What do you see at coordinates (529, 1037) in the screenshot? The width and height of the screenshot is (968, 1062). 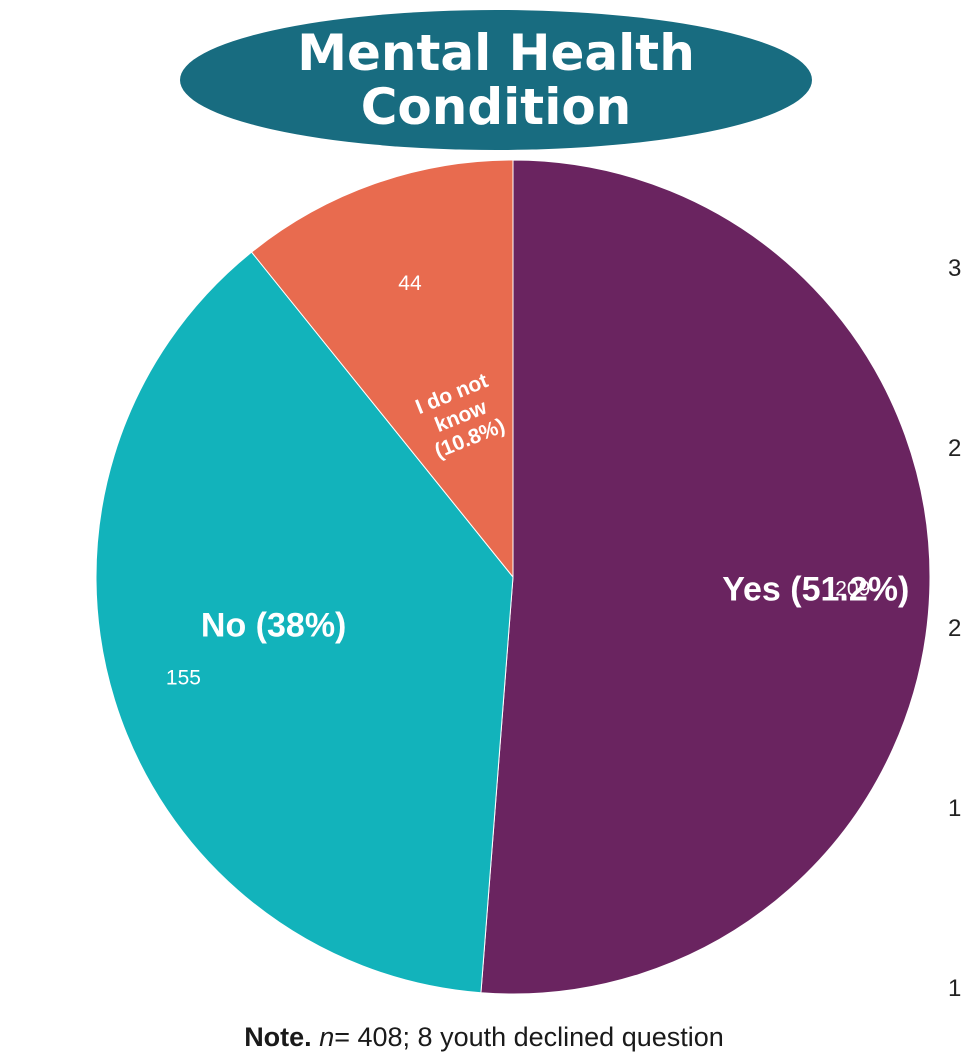 I see `note-text: = 408; 8 youth declined question` at bounding box center [529, 1037].